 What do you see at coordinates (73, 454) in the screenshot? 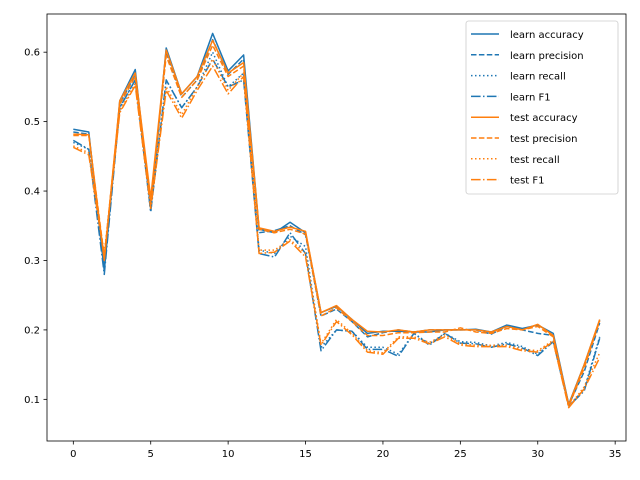
I see `x-tick-label: 0` at bounding box center [73, 454].